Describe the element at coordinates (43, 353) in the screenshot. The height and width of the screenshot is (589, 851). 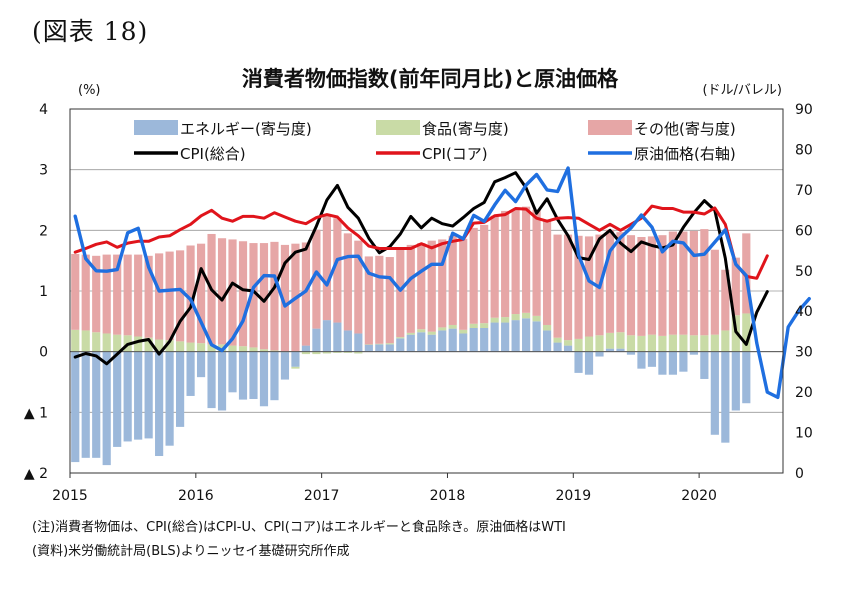
I see `left-tick-label: 0` at that location.